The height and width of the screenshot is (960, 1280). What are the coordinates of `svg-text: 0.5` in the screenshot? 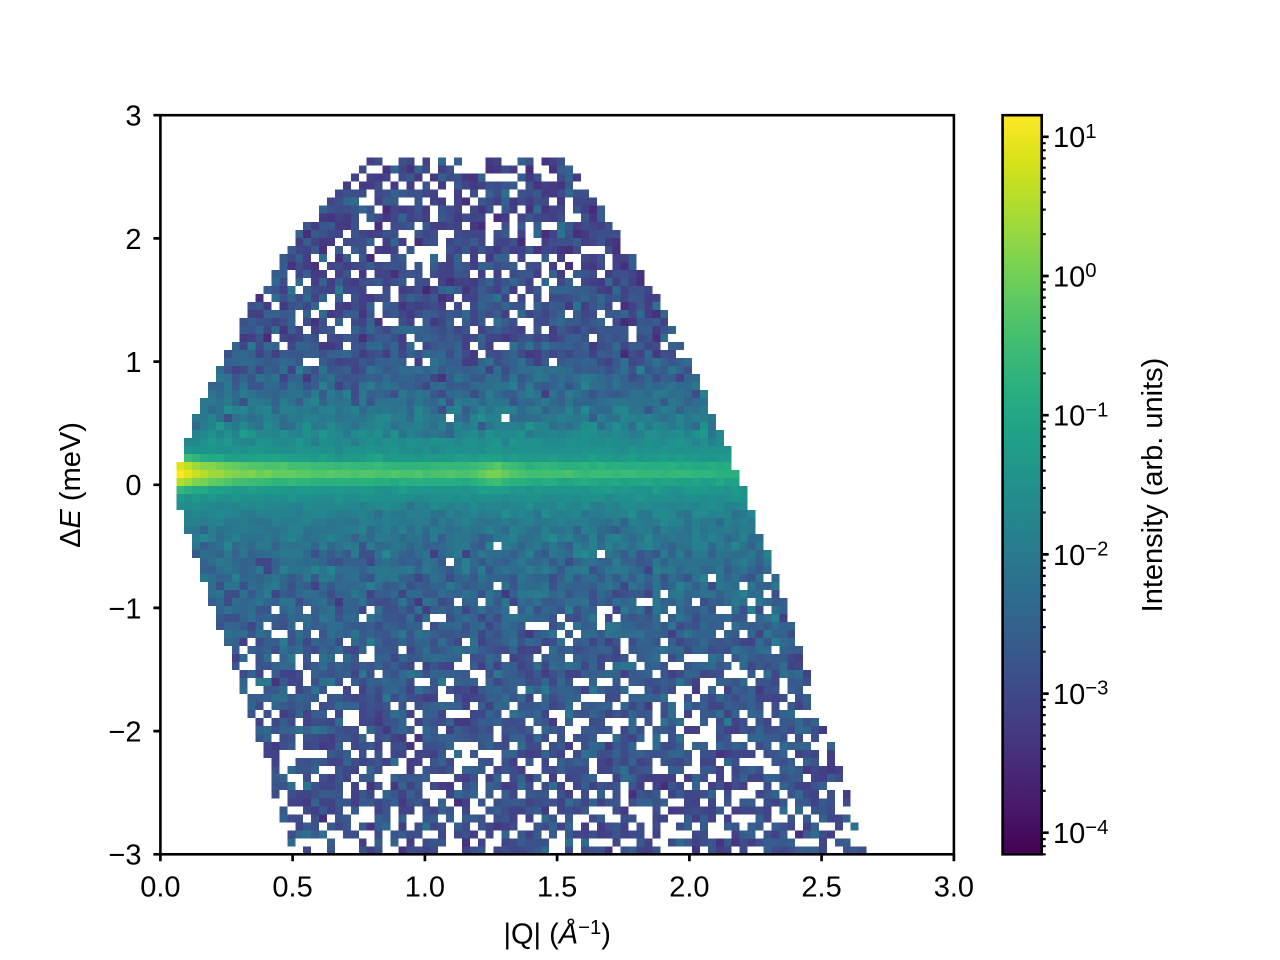 It's located at (292, 888).